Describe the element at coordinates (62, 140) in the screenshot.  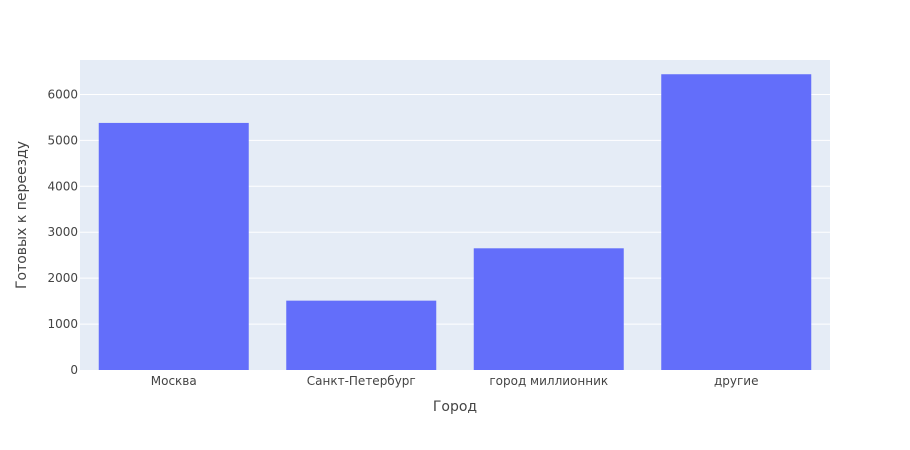
I see `y-tick-label: 5000` at that location.